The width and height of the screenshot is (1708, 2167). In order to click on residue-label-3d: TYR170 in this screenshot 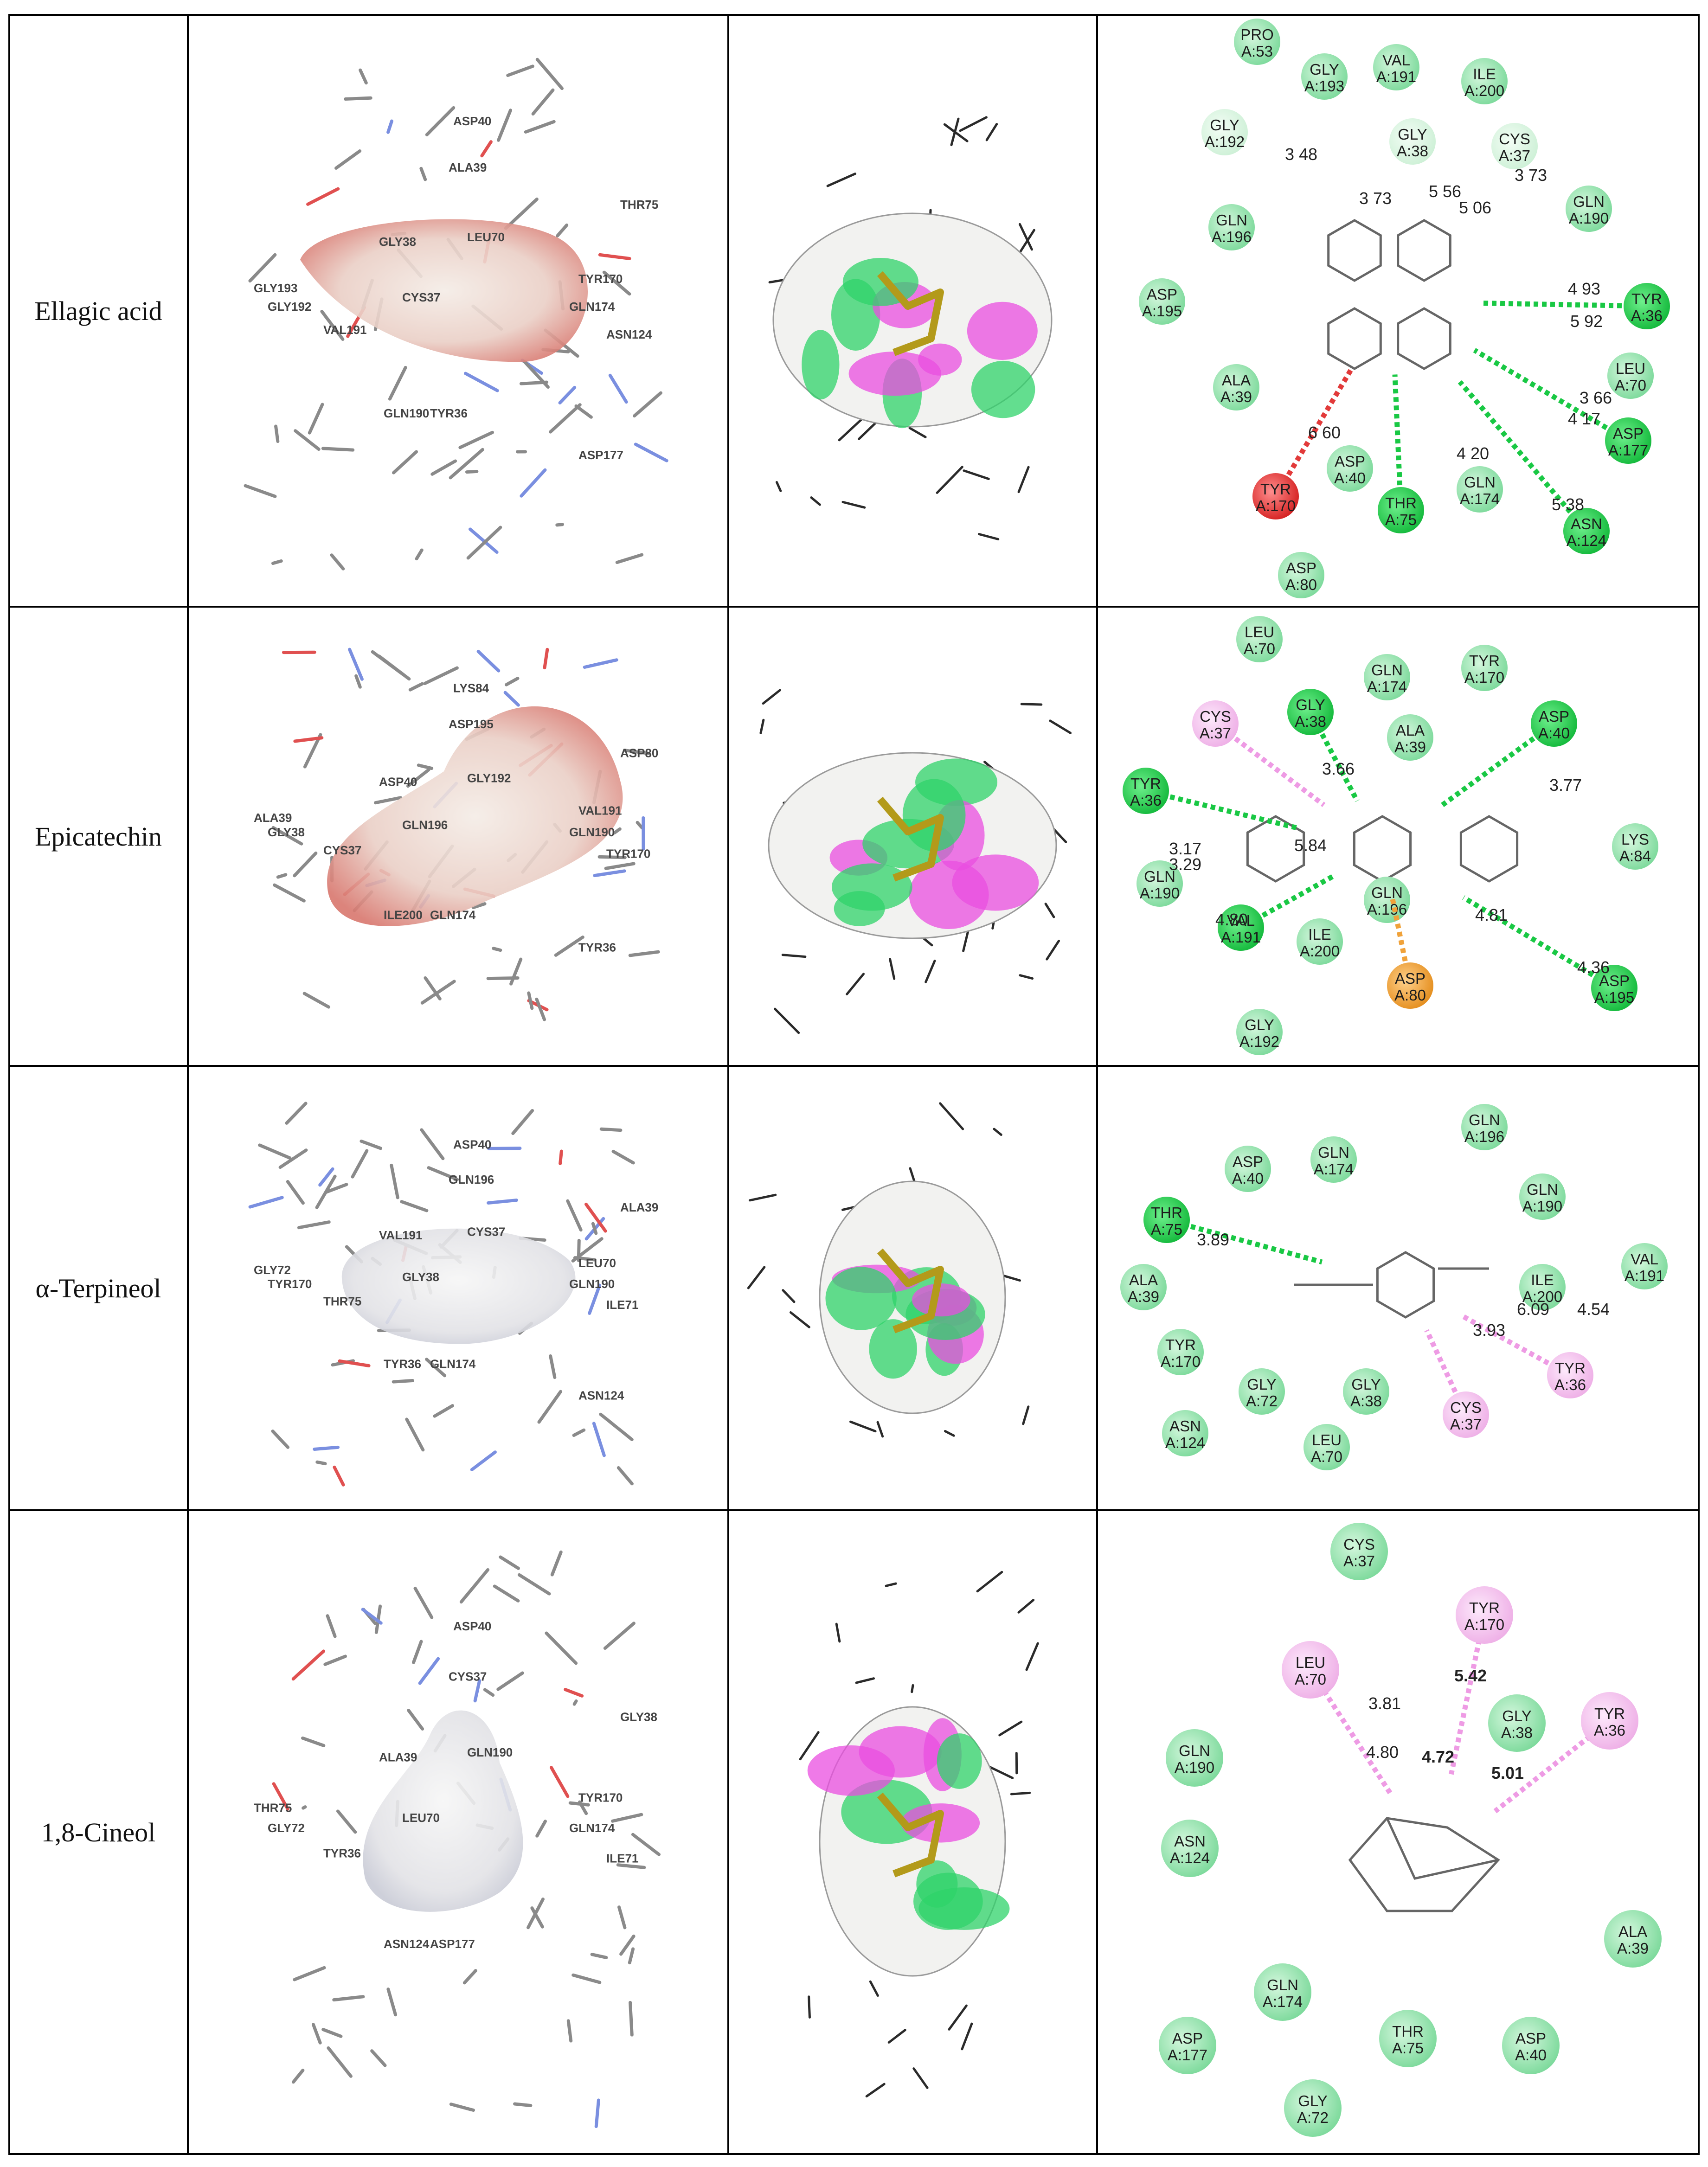, I will do `click(600, 279)`.